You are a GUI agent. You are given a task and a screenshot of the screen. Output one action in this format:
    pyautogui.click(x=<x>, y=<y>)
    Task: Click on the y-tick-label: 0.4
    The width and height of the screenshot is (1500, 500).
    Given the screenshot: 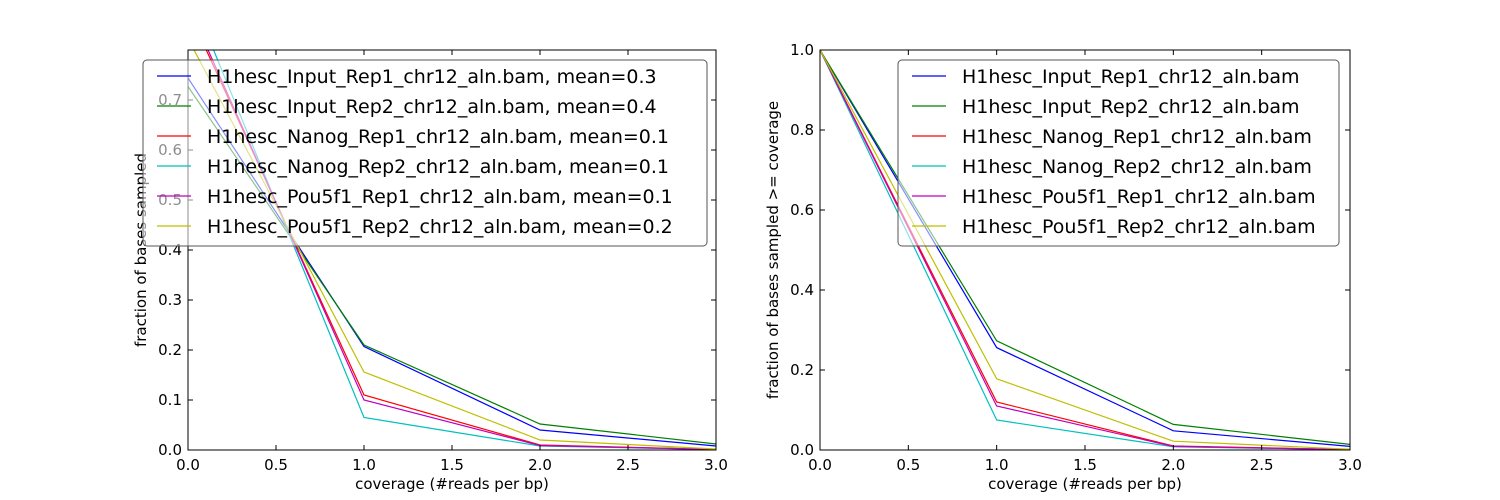 What is the action you would take?
    pyautogui.click(x=802, y=290)
    